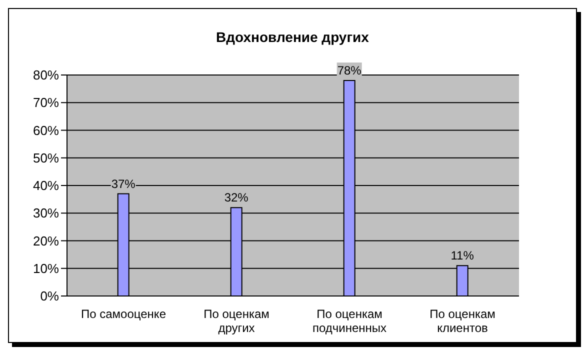 The image size is (583, 349). Describe the element at coordinates (292, 37) in the screenshot. I see `chart-title: Вдохновление других` at that location.